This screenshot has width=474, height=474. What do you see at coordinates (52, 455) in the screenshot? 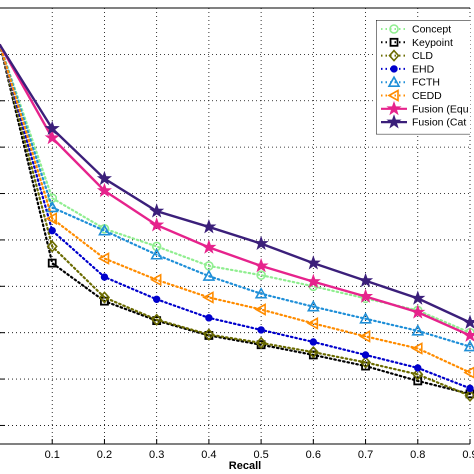
I see `x-tick-label: 0.1` at bounding box center [52, 455].